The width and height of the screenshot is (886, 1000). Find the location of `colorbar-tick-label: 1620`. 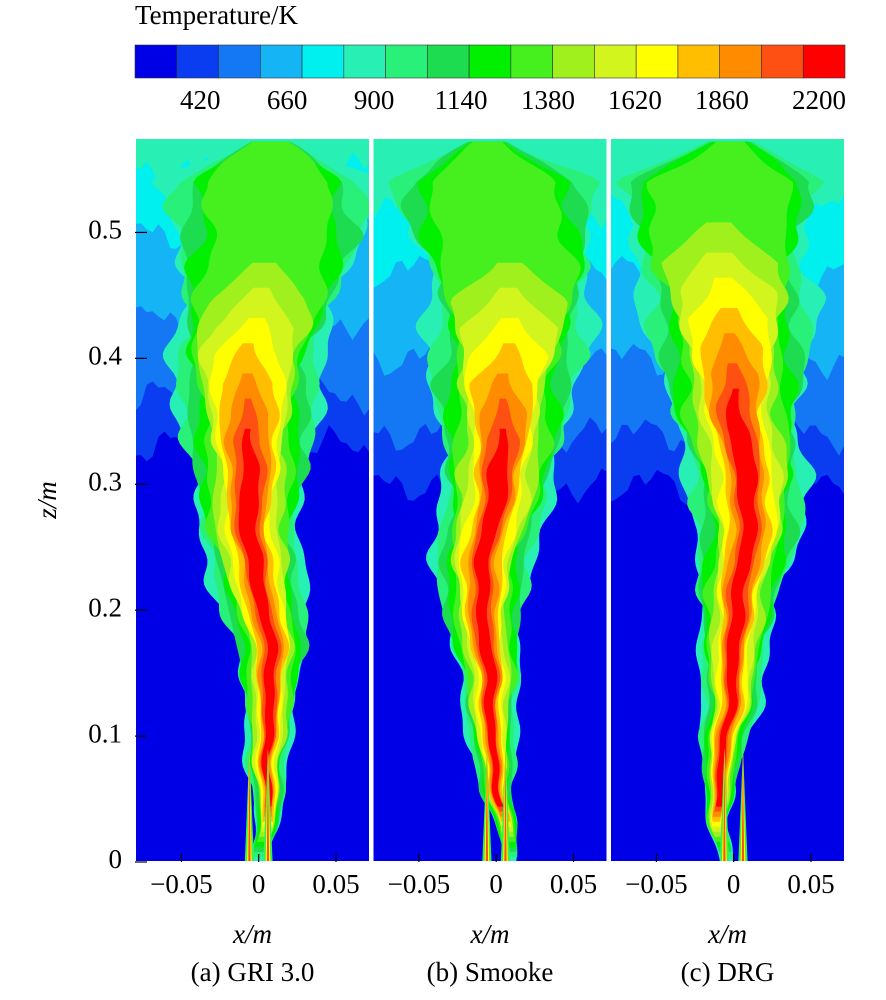

colorbar-tick-label: 1620 is located at coordinates (635, 100).